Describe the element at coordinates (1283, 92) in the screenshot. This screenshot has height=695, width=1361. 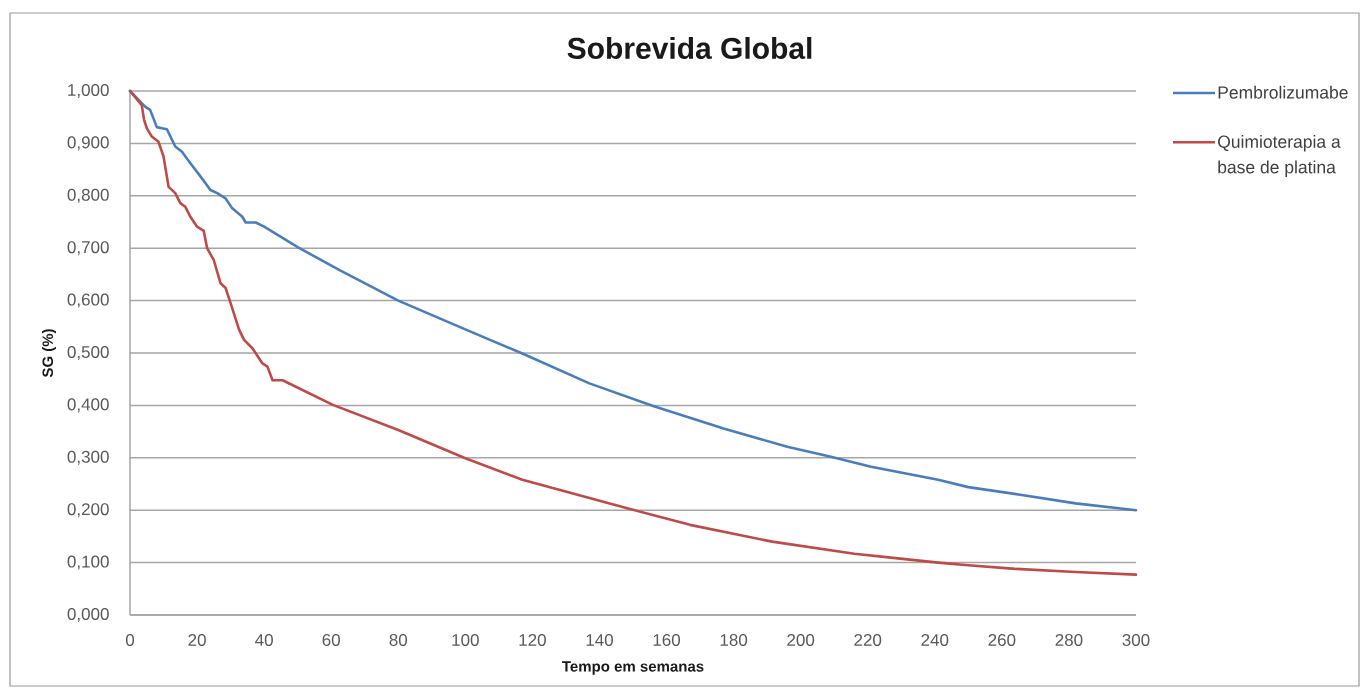
I see `legend-label: Pembrolizumabe` at that location.